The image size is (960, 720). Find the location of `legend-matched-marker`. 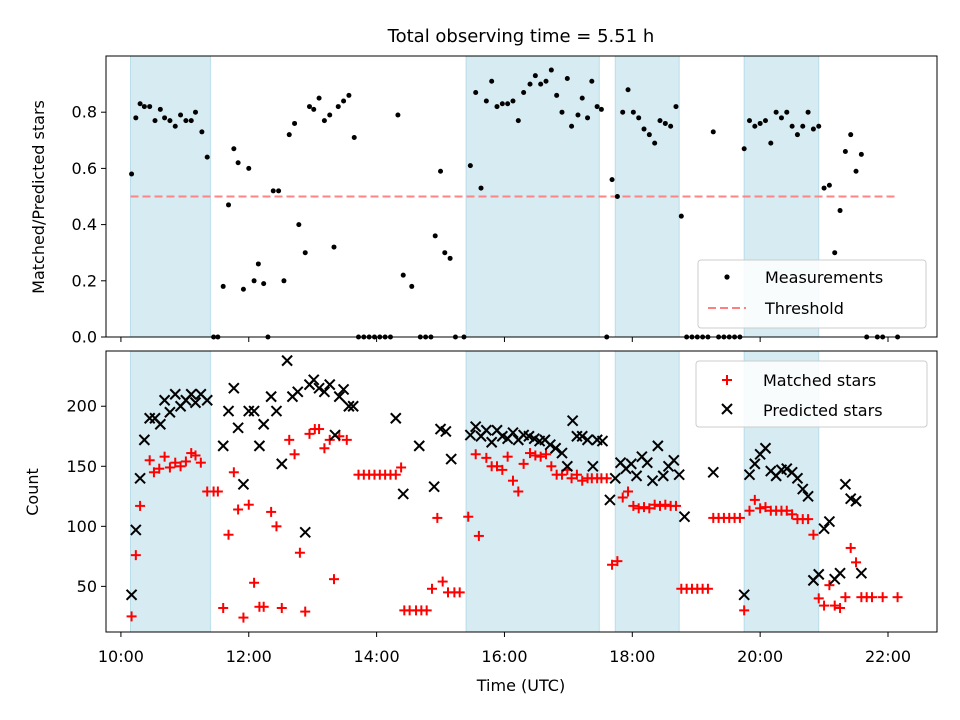

legend-matched-marker is located at coordinates (727, 380).